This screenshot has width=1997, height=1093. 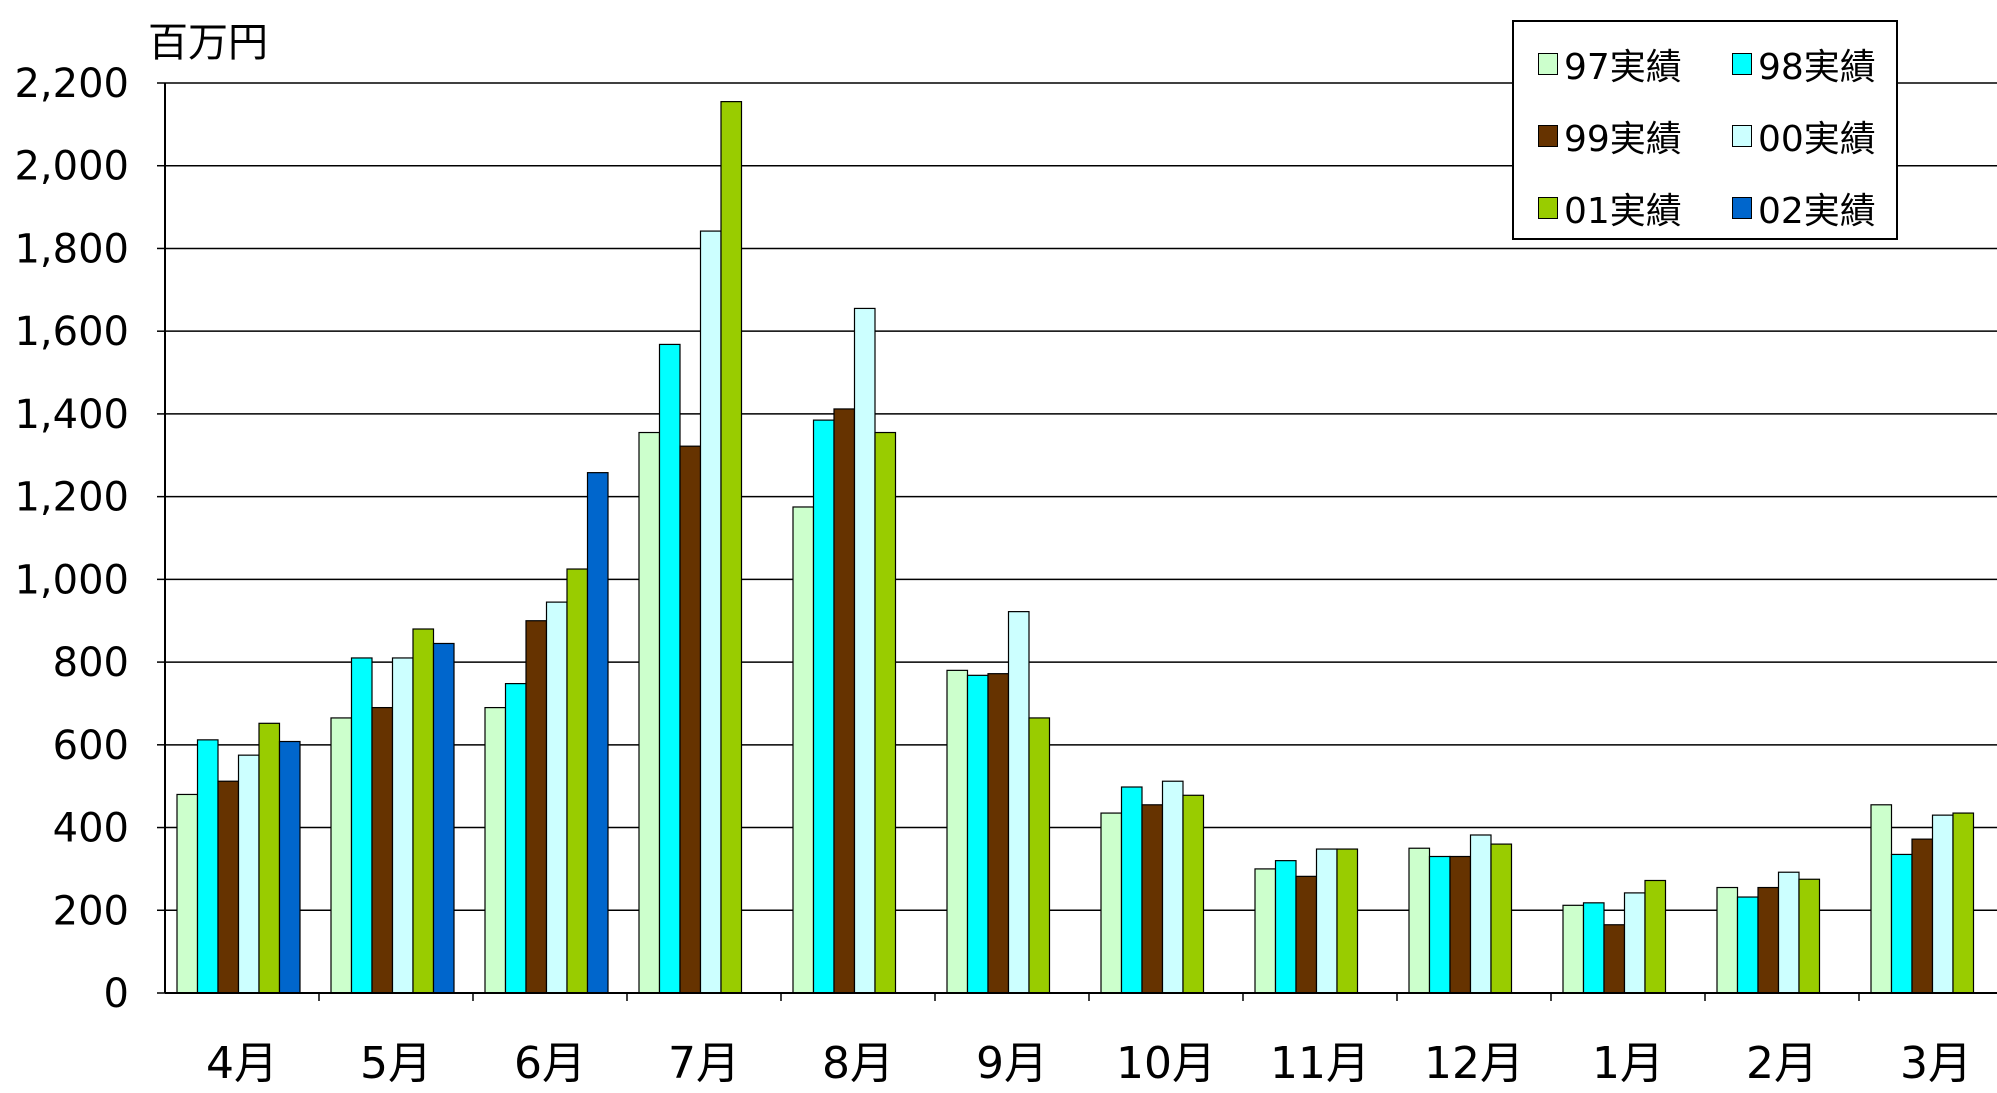 What do you see at coordinates (71, 580) in the screenshot?
I see `y-tick-label: 1,000` at bounding box center [71, 580].